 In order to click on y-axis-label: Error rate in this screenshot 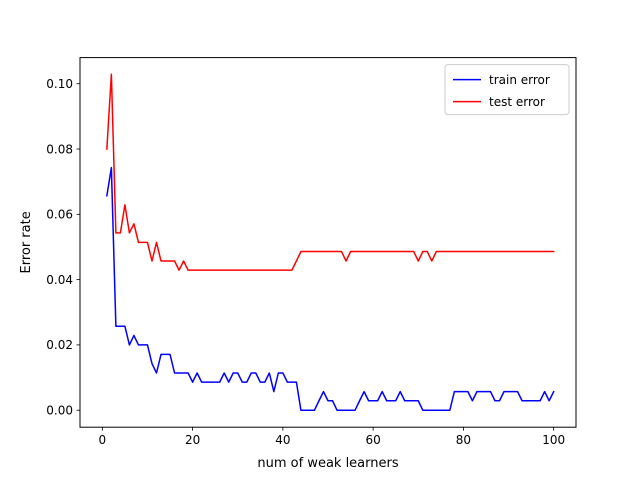, I will do `click(26, 242)`.